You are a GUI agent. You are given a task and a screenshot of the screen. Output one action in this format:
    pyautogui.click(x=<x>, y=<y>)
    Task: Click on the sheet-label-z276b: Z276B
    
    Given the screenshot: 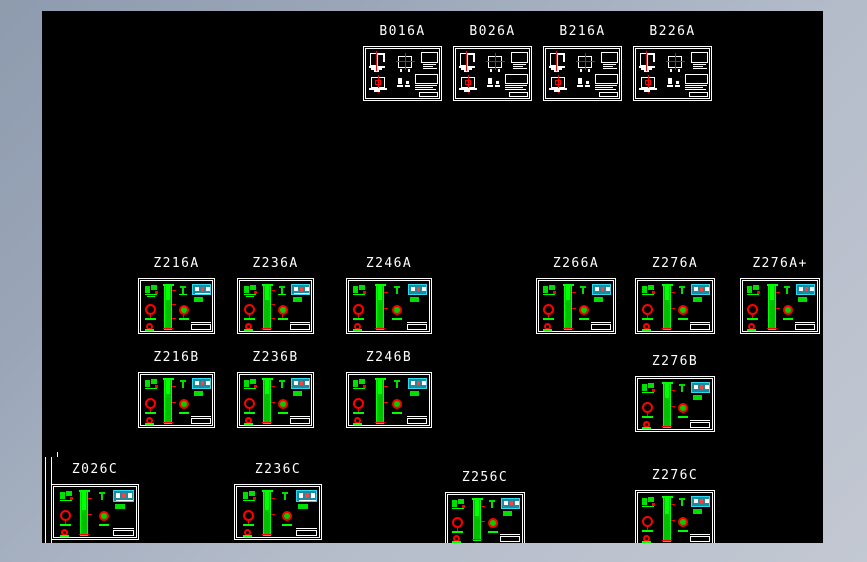 What is the action you would take?
    pyautogui.click(x=675, y=361)
    